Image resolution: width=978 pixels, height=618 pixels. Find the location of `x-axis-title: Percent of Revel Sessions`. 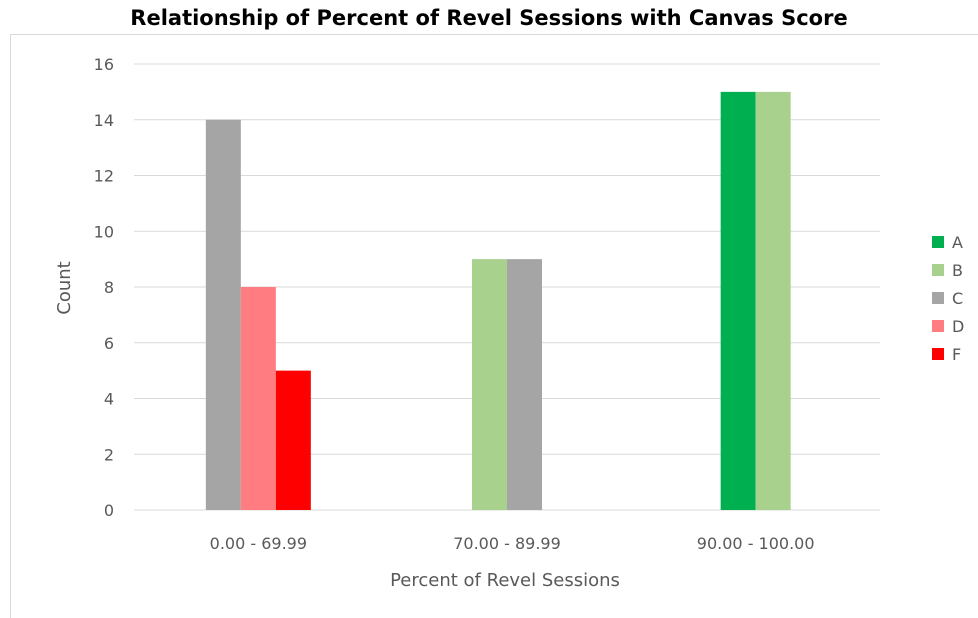

x-axis-title: Percent of Revel Sessions is located at coordinates (505, 580).